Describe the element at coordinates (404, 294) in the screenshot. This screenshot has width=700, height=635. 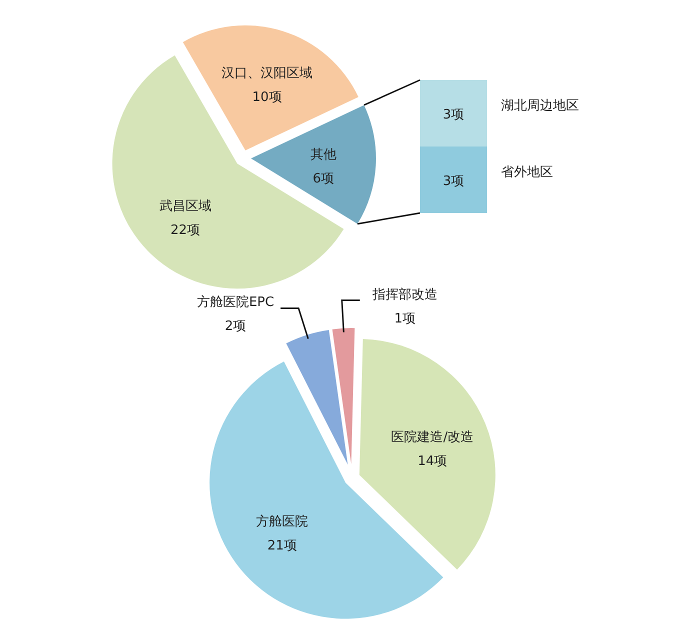
I see `slice-label: 指挥部改造` at that location.